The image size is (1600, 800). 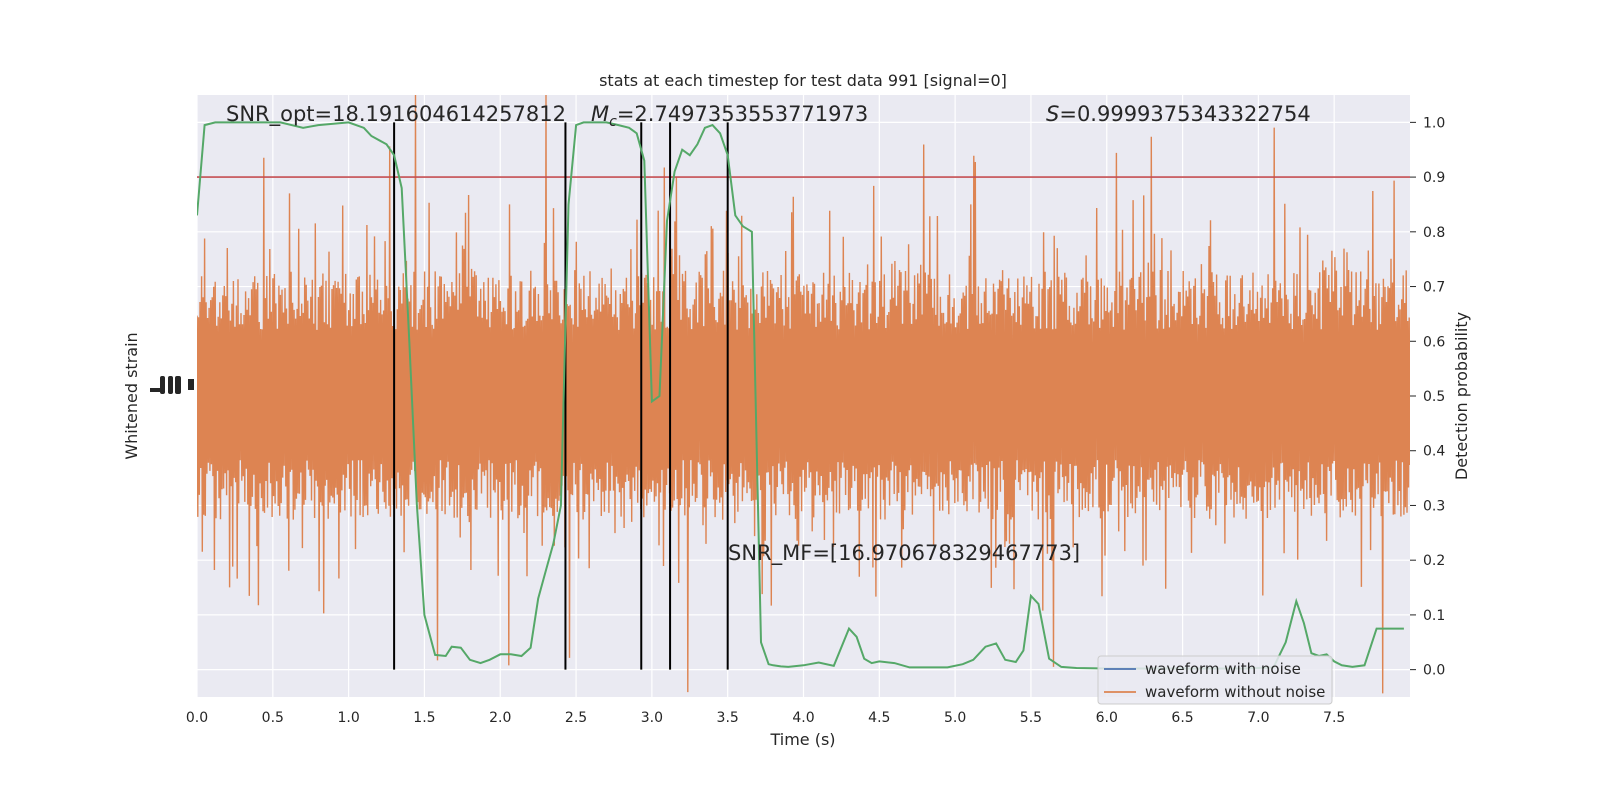 I want to click on y-tick-label: 0.1, so click(x=1434, y=616).